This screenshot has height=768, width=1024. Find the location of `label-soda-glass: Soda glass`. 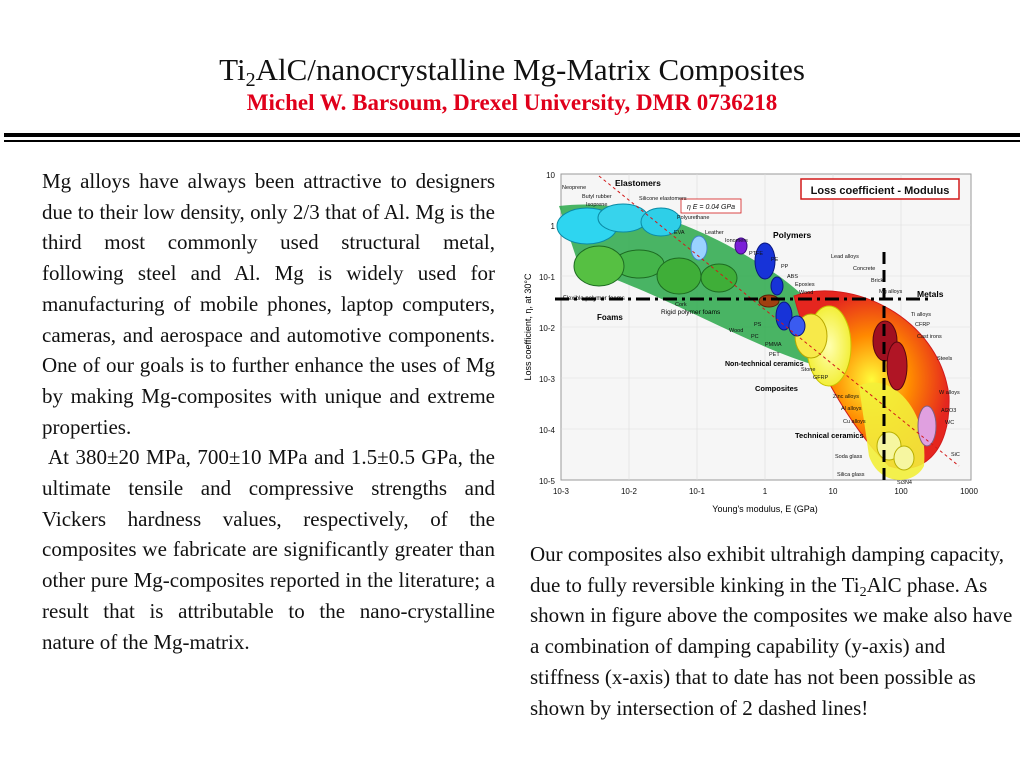

label-soda-glass: Soda glass is located at coordinates (848, 457).